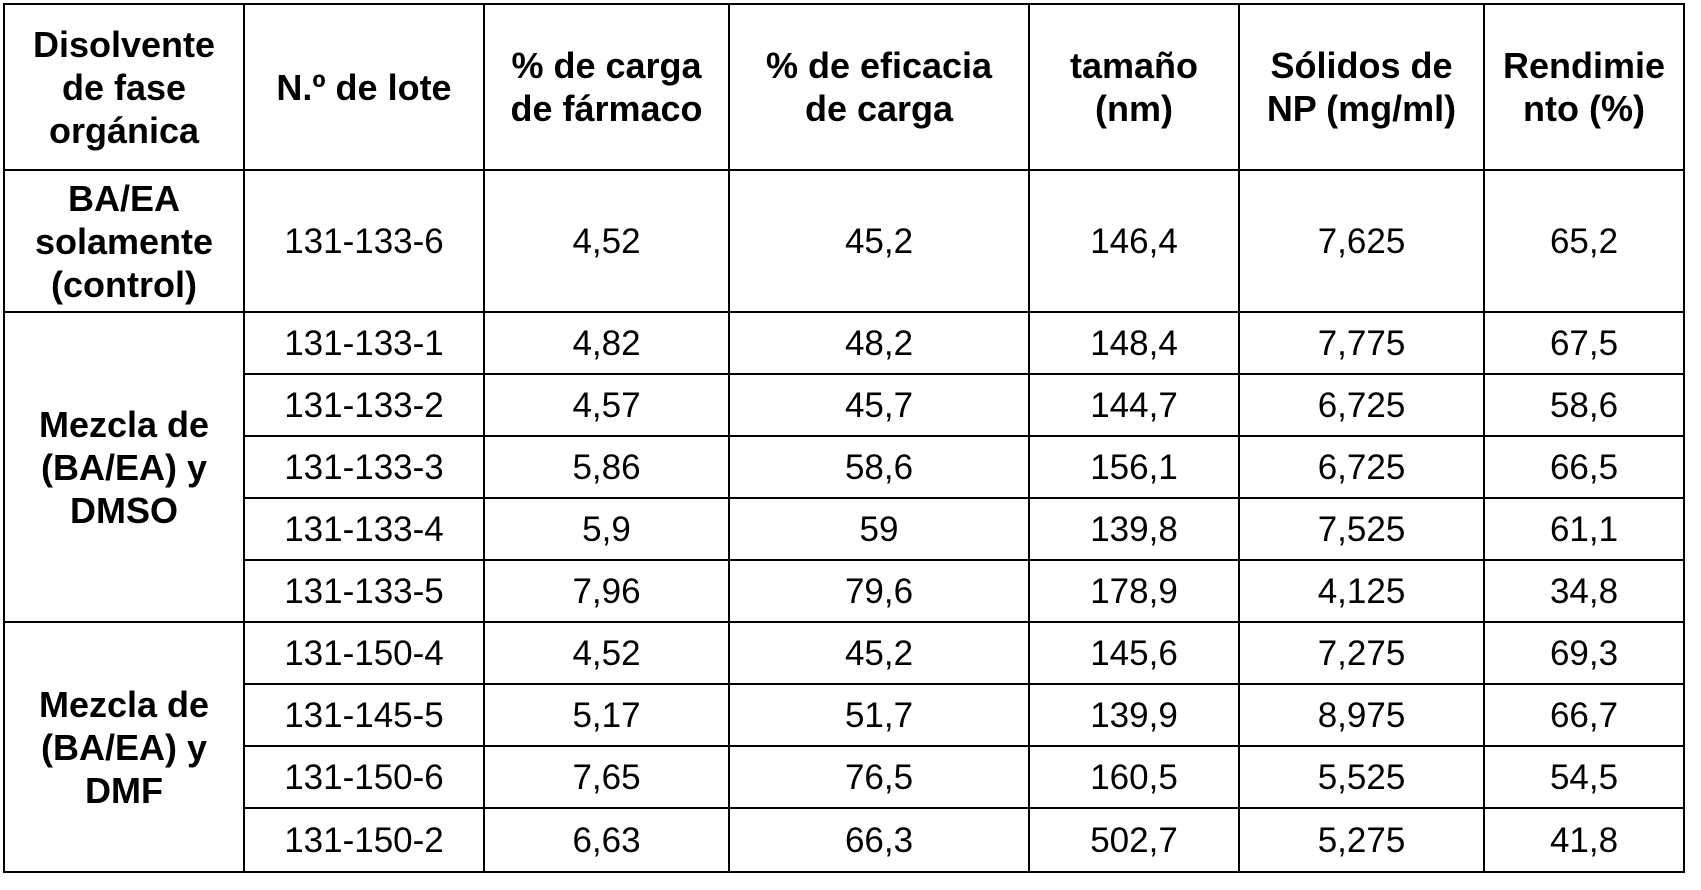 The height and width of the screenshot is (890, 1701). I want to click on cell-size: 156,1, so click(1134, 467).